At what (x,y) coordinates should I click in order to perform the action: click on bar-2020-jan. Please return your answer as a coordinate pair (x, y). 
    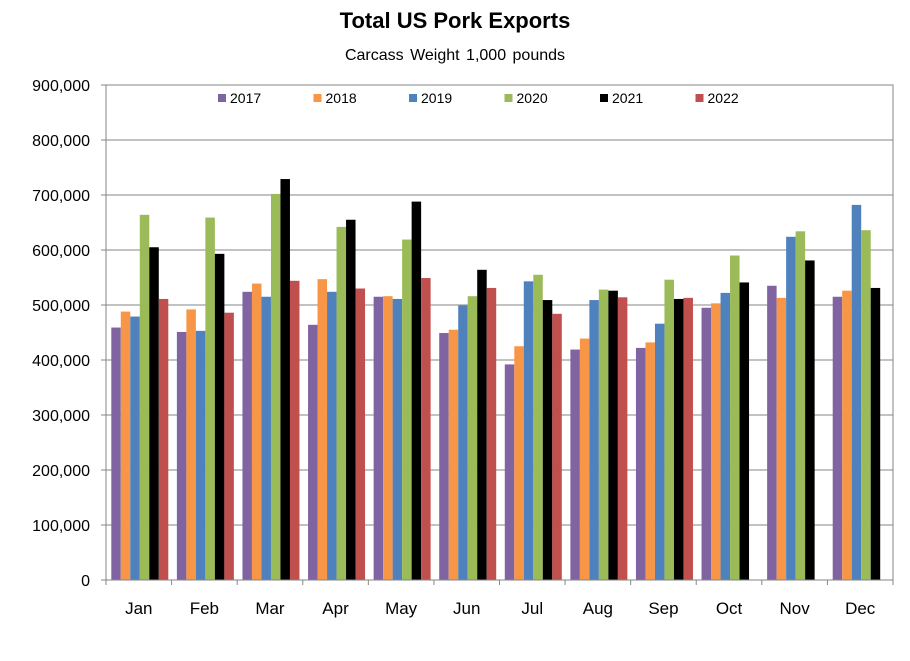
    Looking at the image, I should click on (144, 397).